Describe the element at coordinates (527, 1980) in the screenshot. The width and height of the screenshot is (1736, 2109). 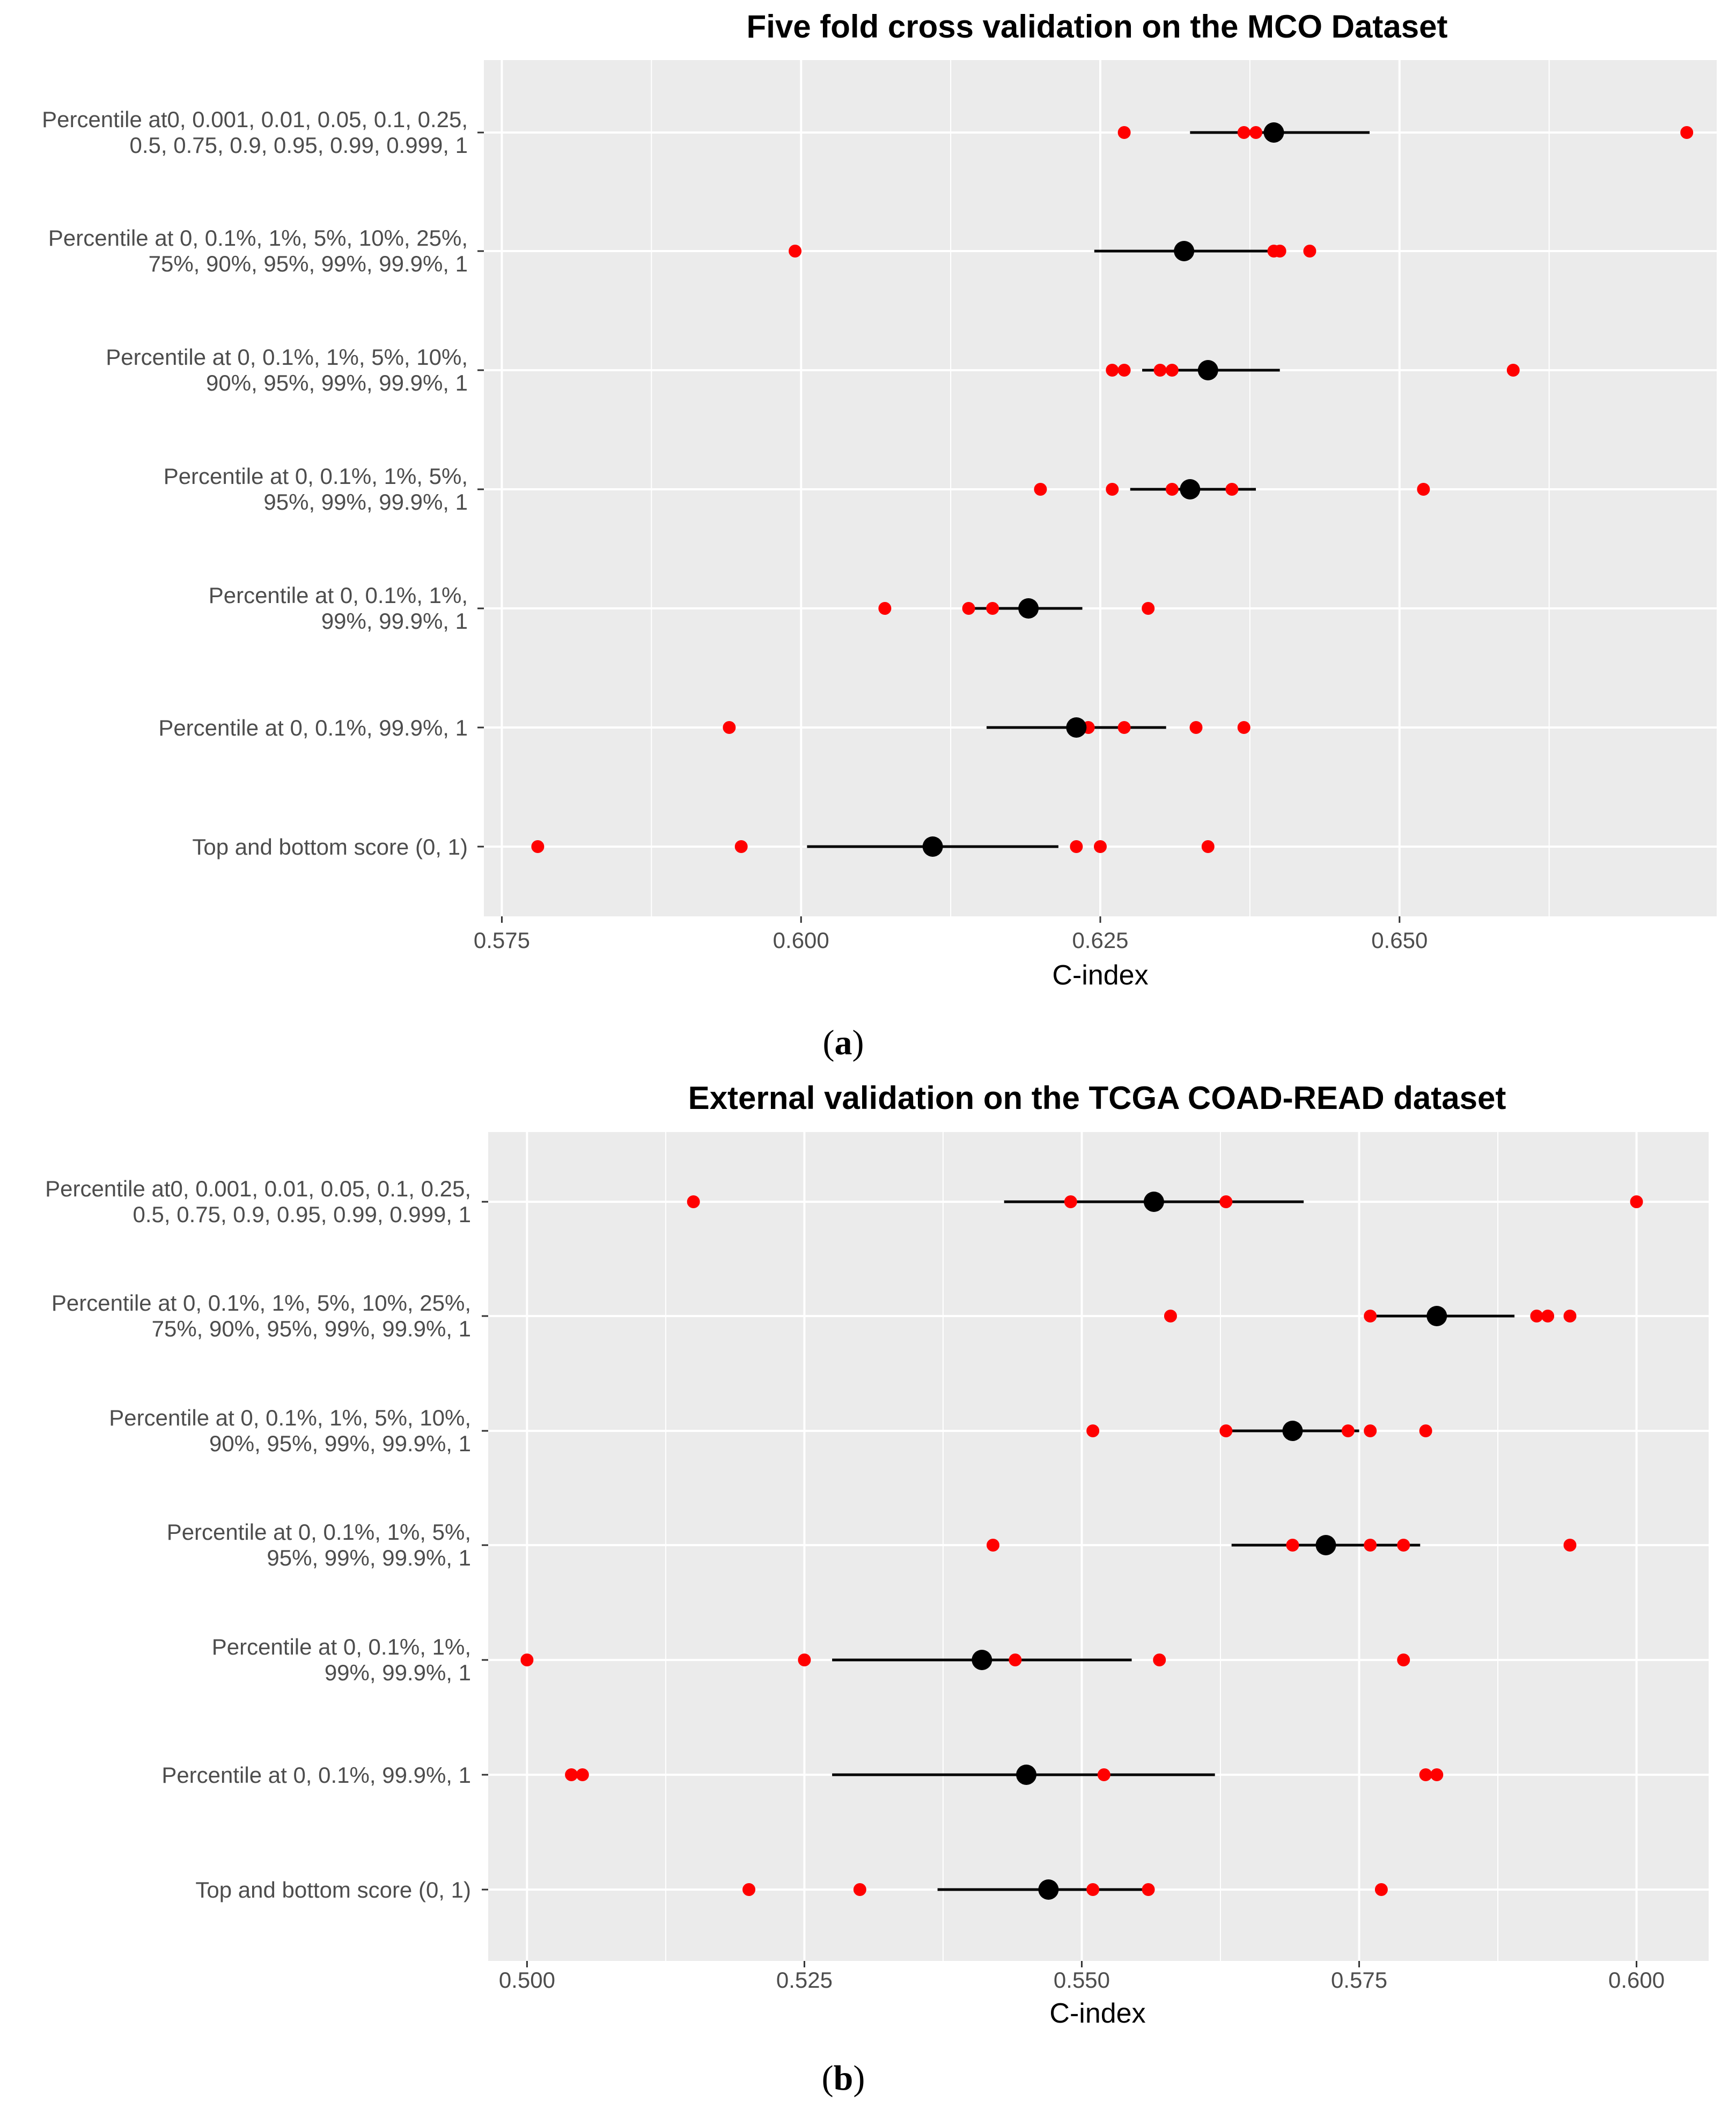
I see `x-tick-label: 0.500` at that location.